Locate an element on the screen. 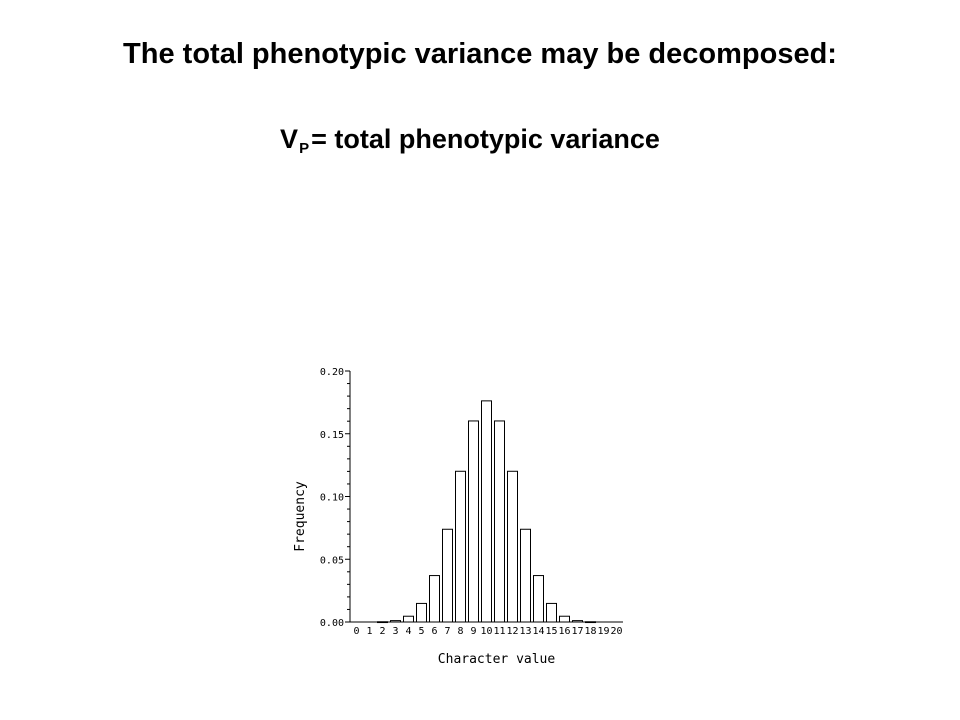 This screenshot has width=960, height=720. y-axis-tick-labels: 0.00 0.05 0.10 0.15 0.20 is located at coordinates (332, 498).